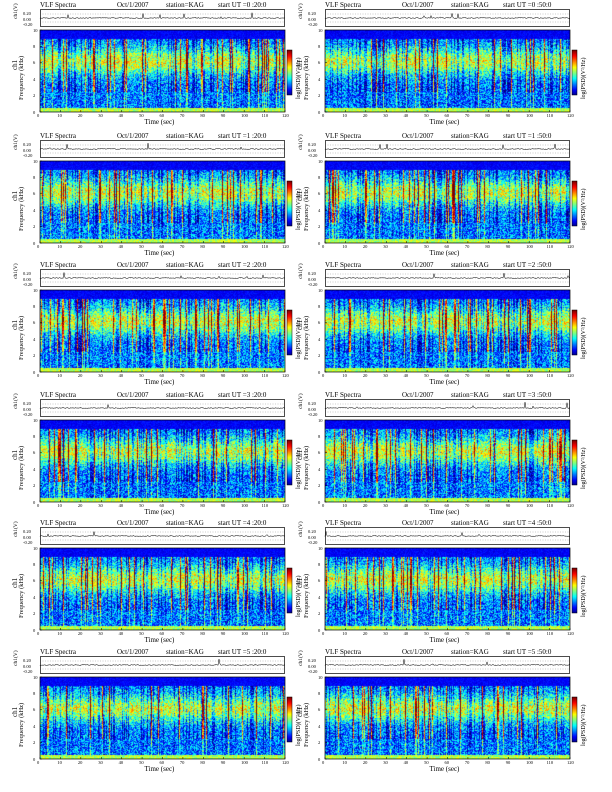  I want to click on spectrogram-heatmap, so click(162, 202).